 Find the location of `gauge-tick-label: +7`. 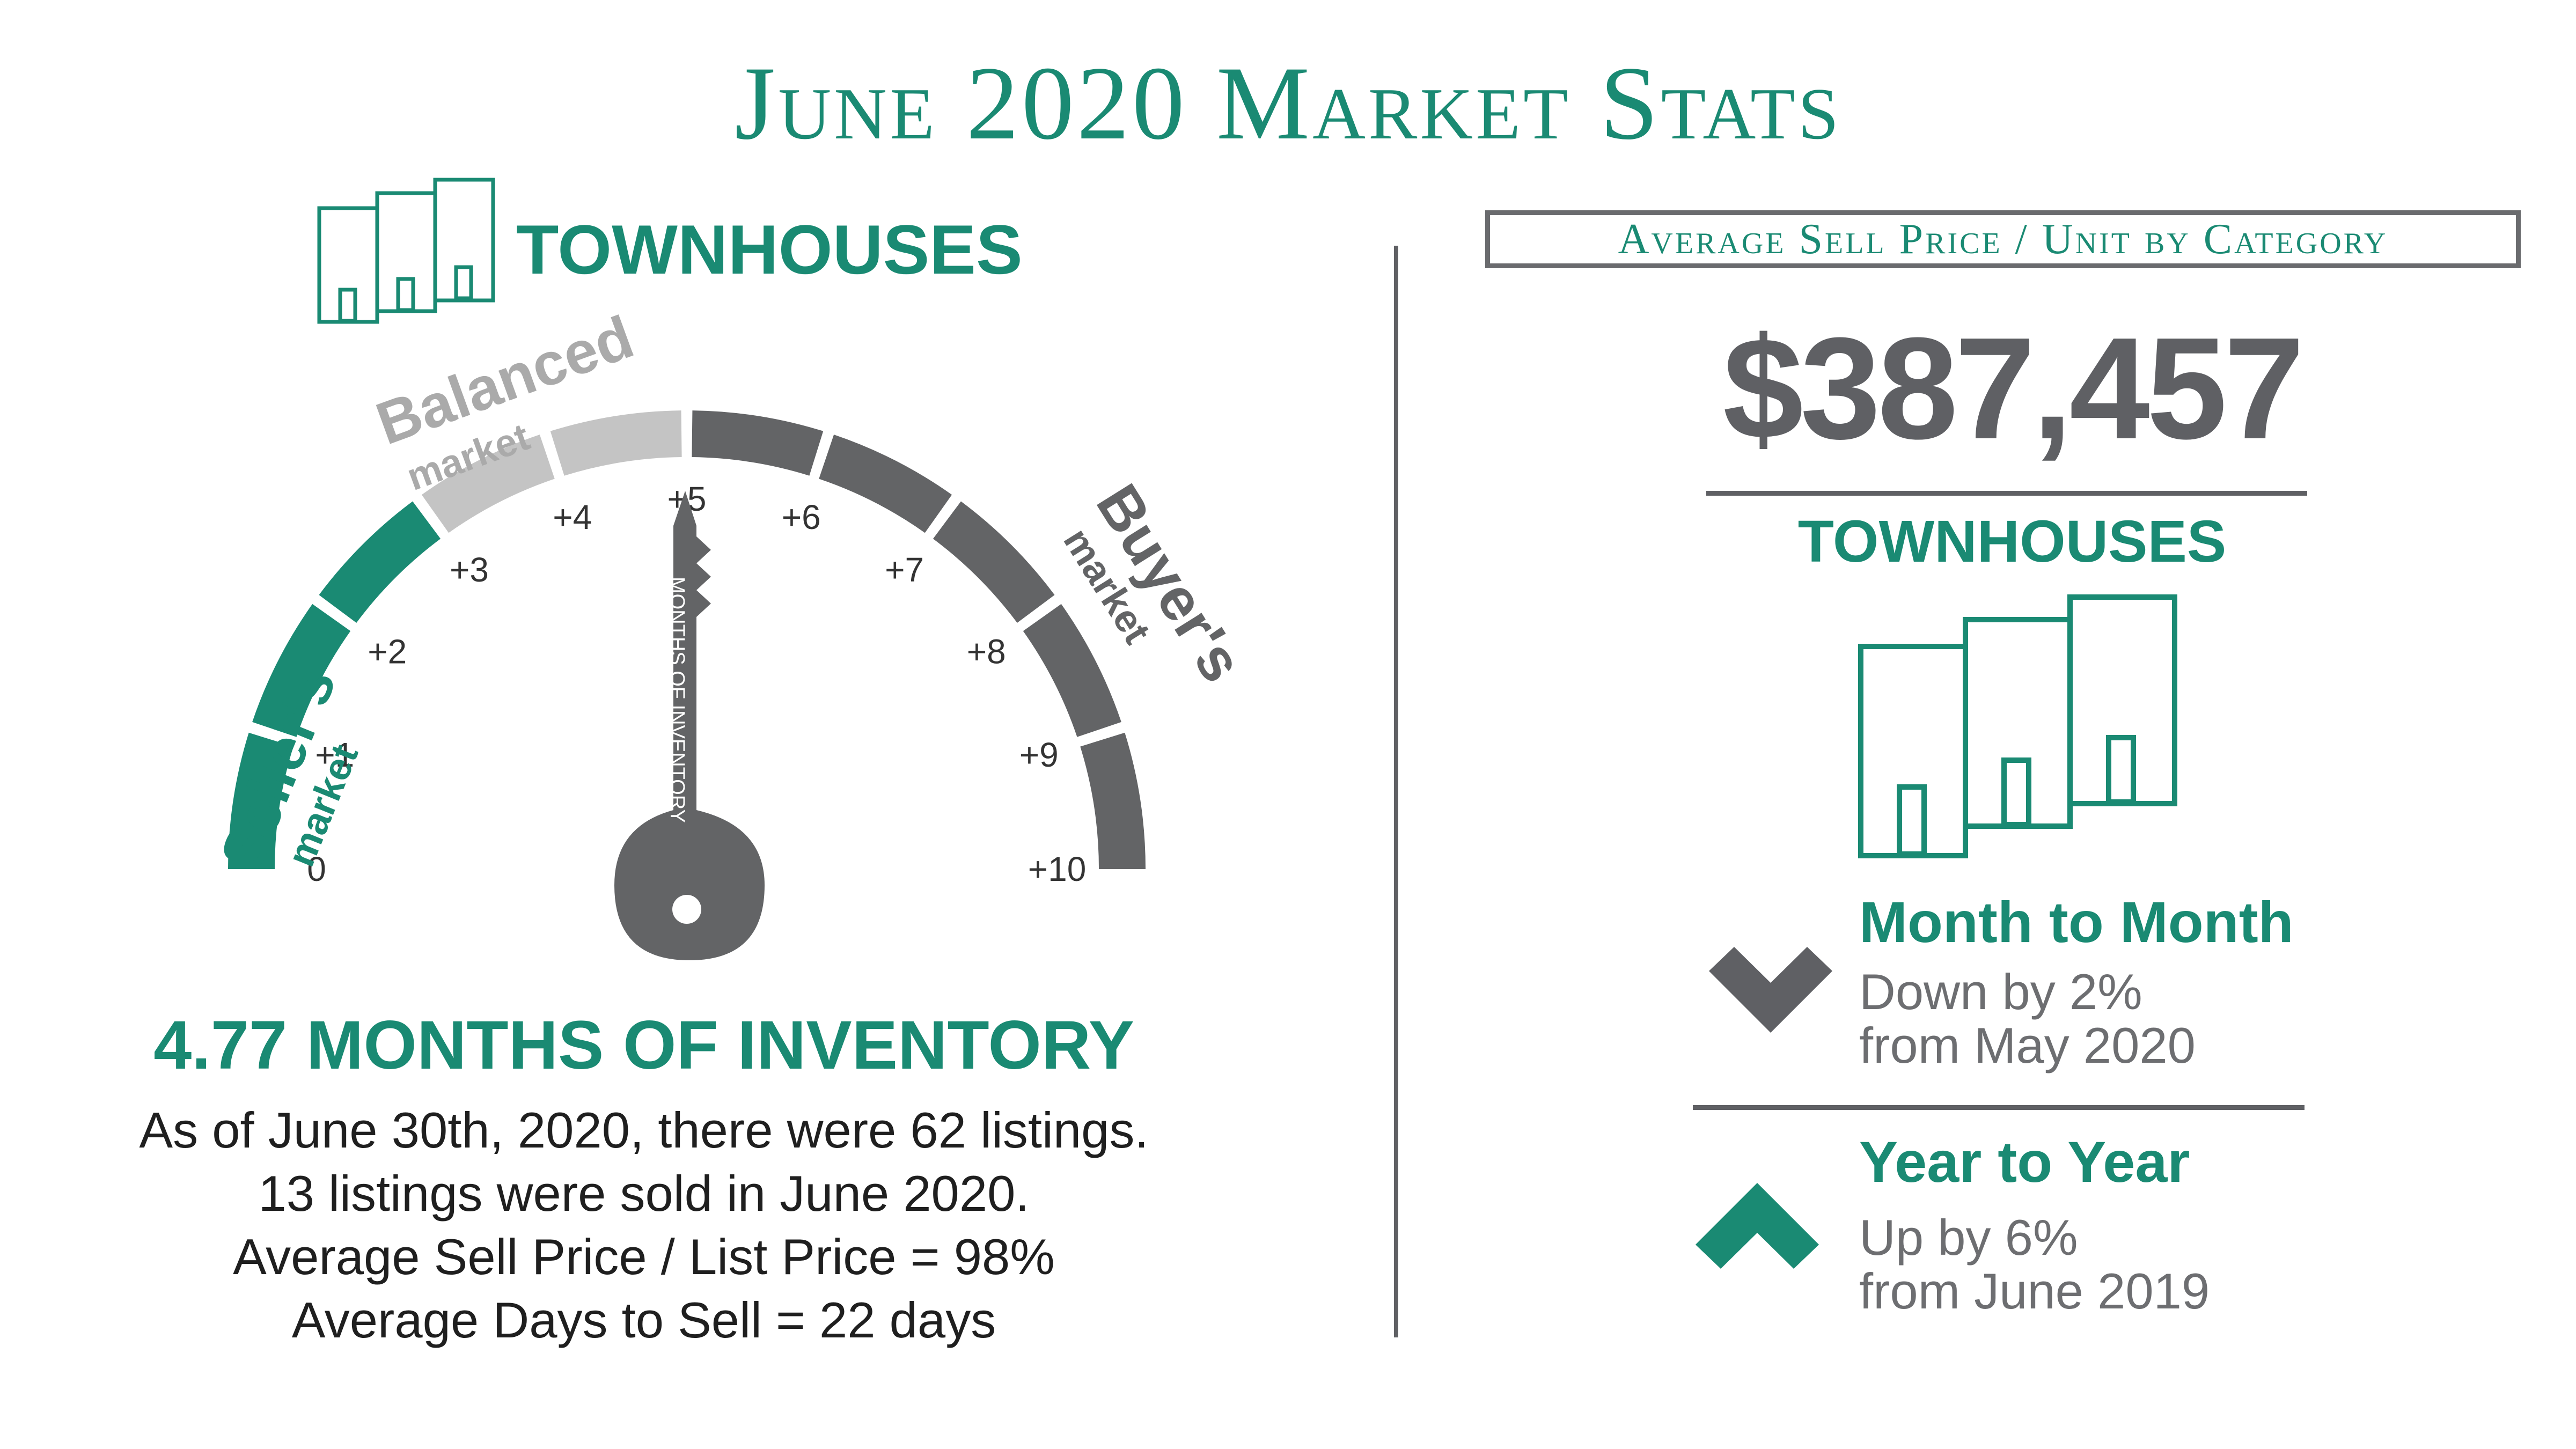

gauge-tick-label: +7 is located at coordinates (904, 569).